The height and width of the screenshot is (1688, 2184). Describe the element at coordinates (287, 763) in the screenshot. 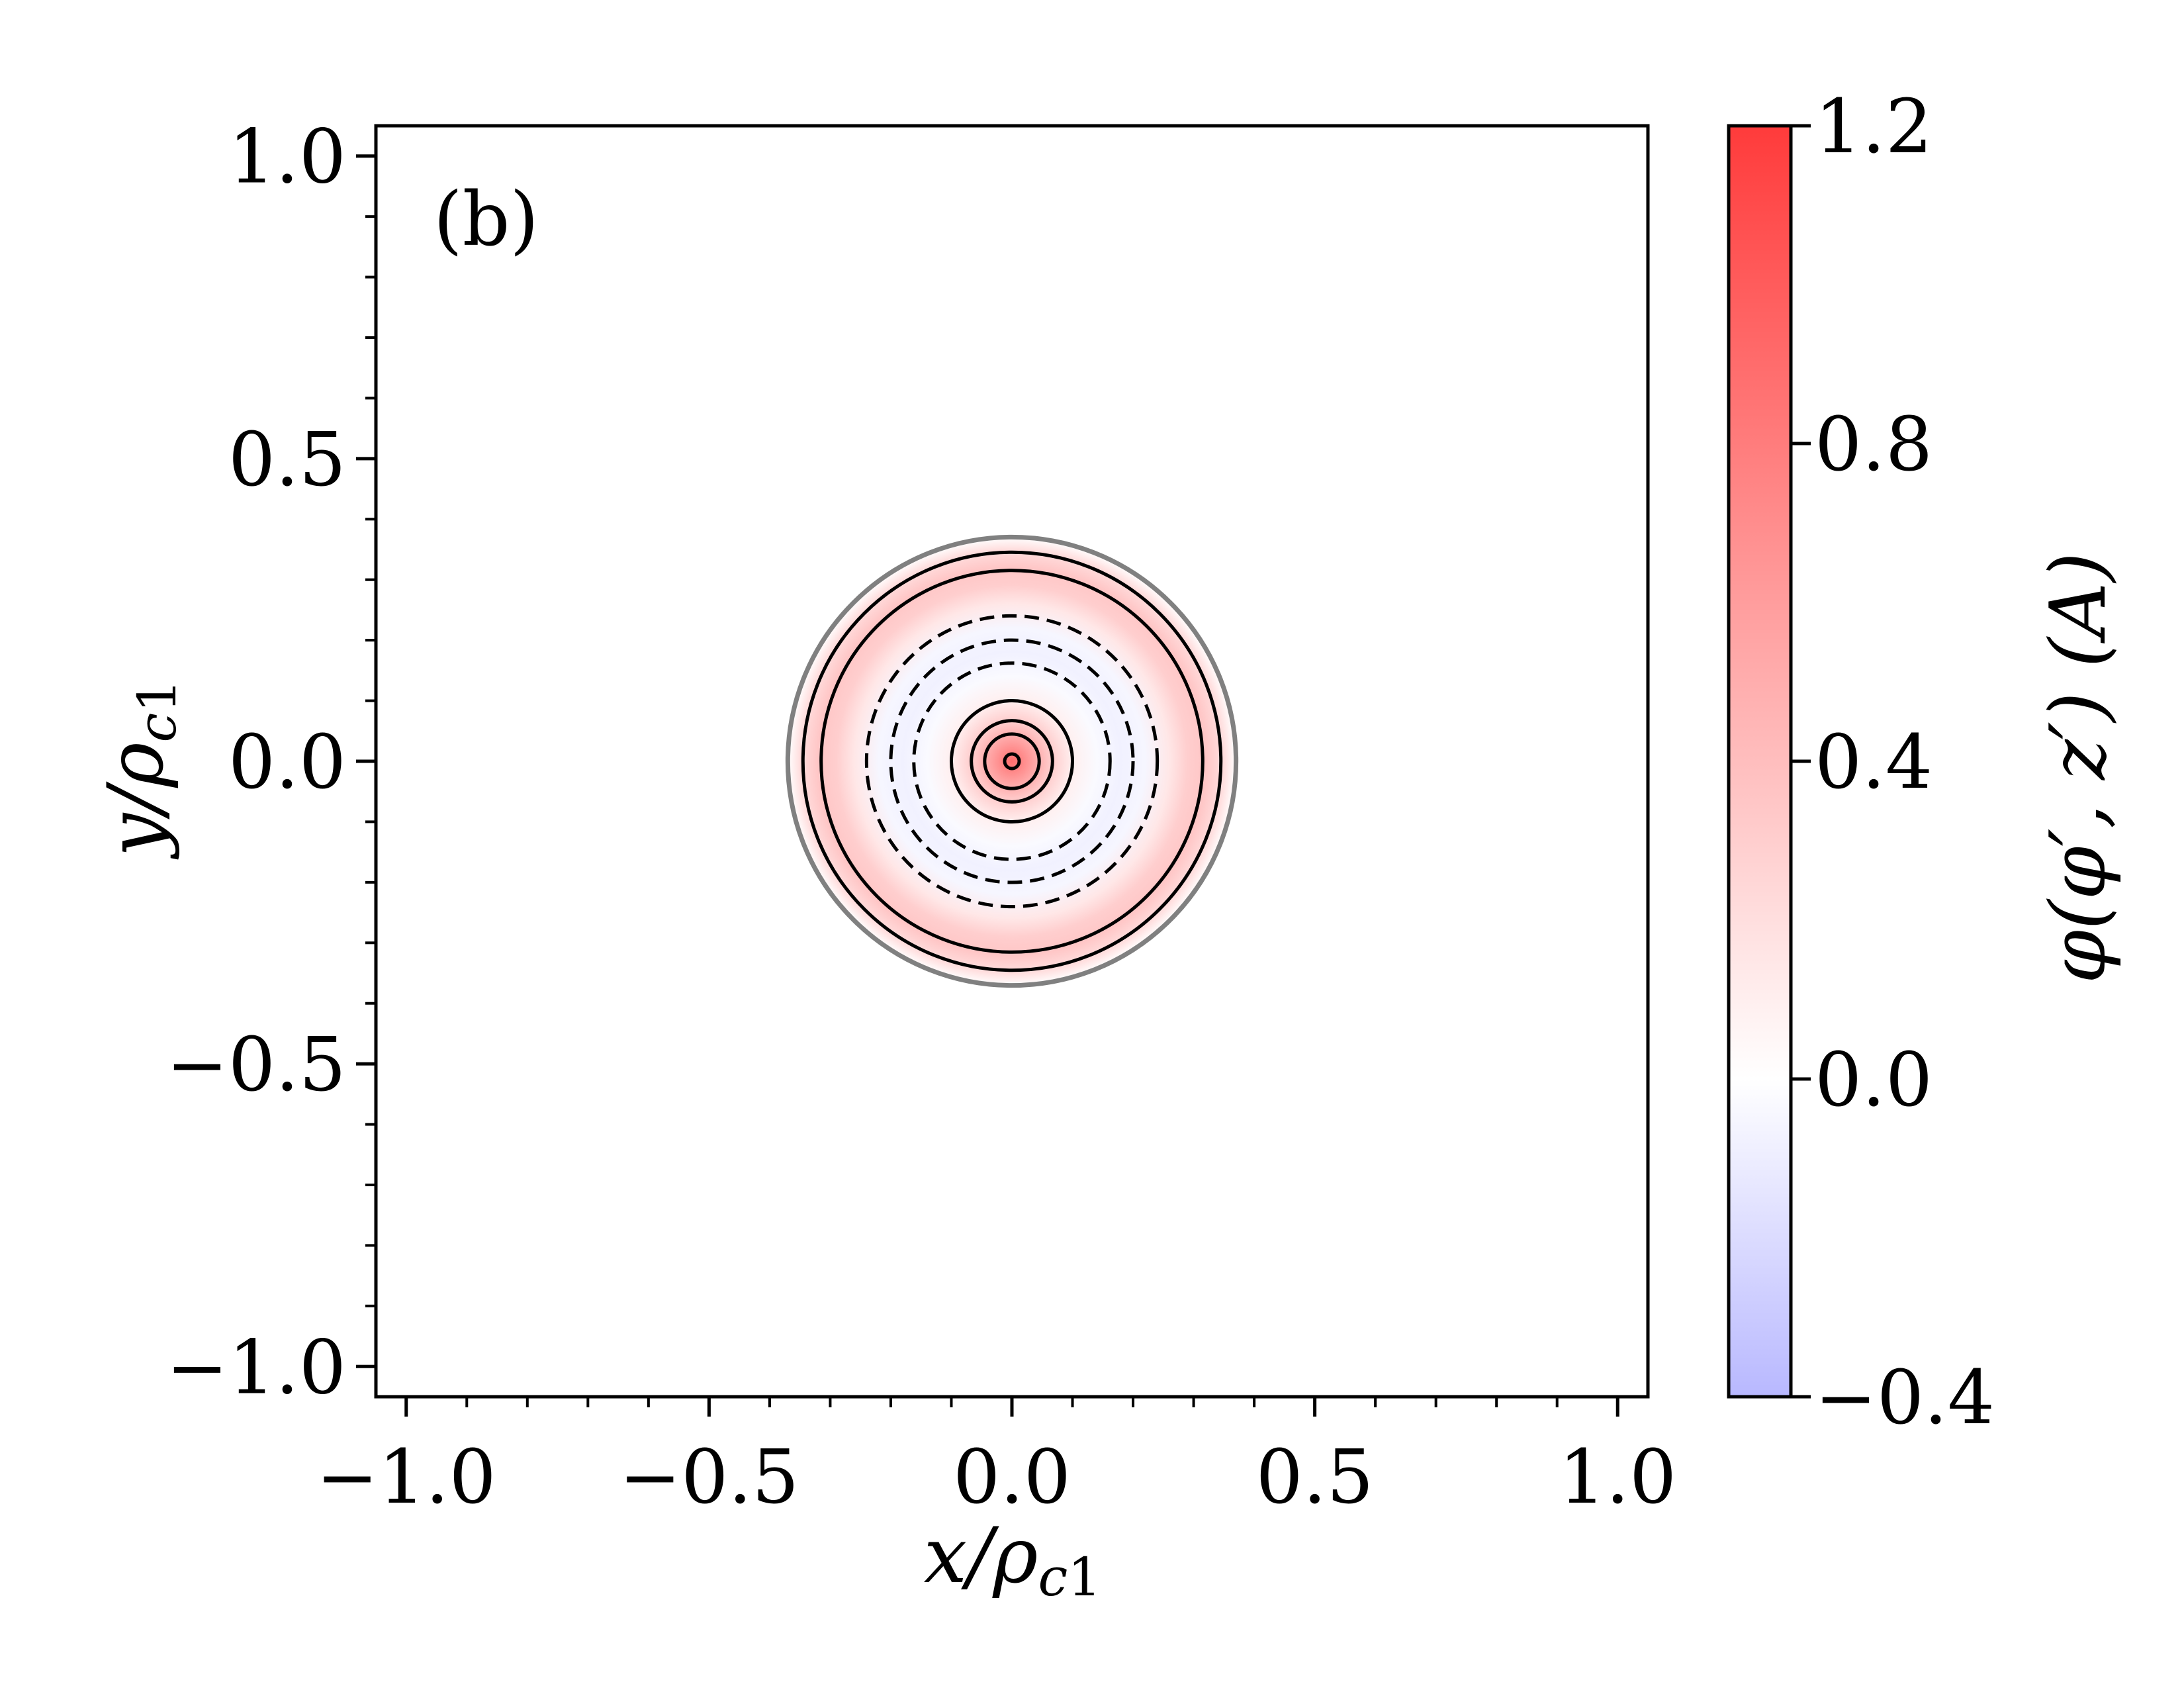

I see `y-tick-label: 0.0` at that location.